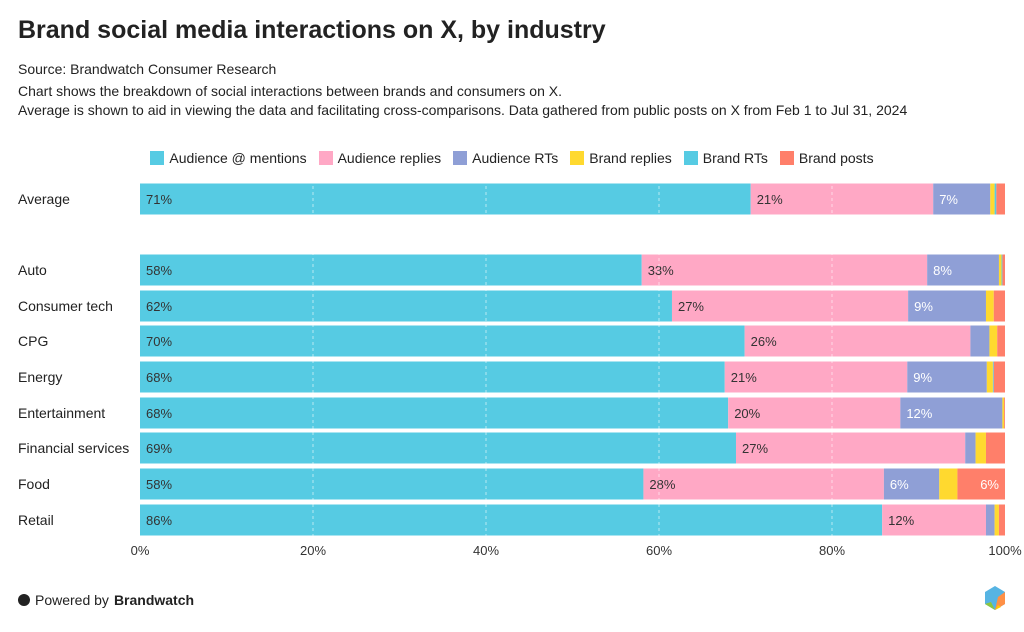 The image size is (1024, 632). Describe the element at coordinates (62, 413) in the screenshot. I see `category-label: Entertainment` at that location.